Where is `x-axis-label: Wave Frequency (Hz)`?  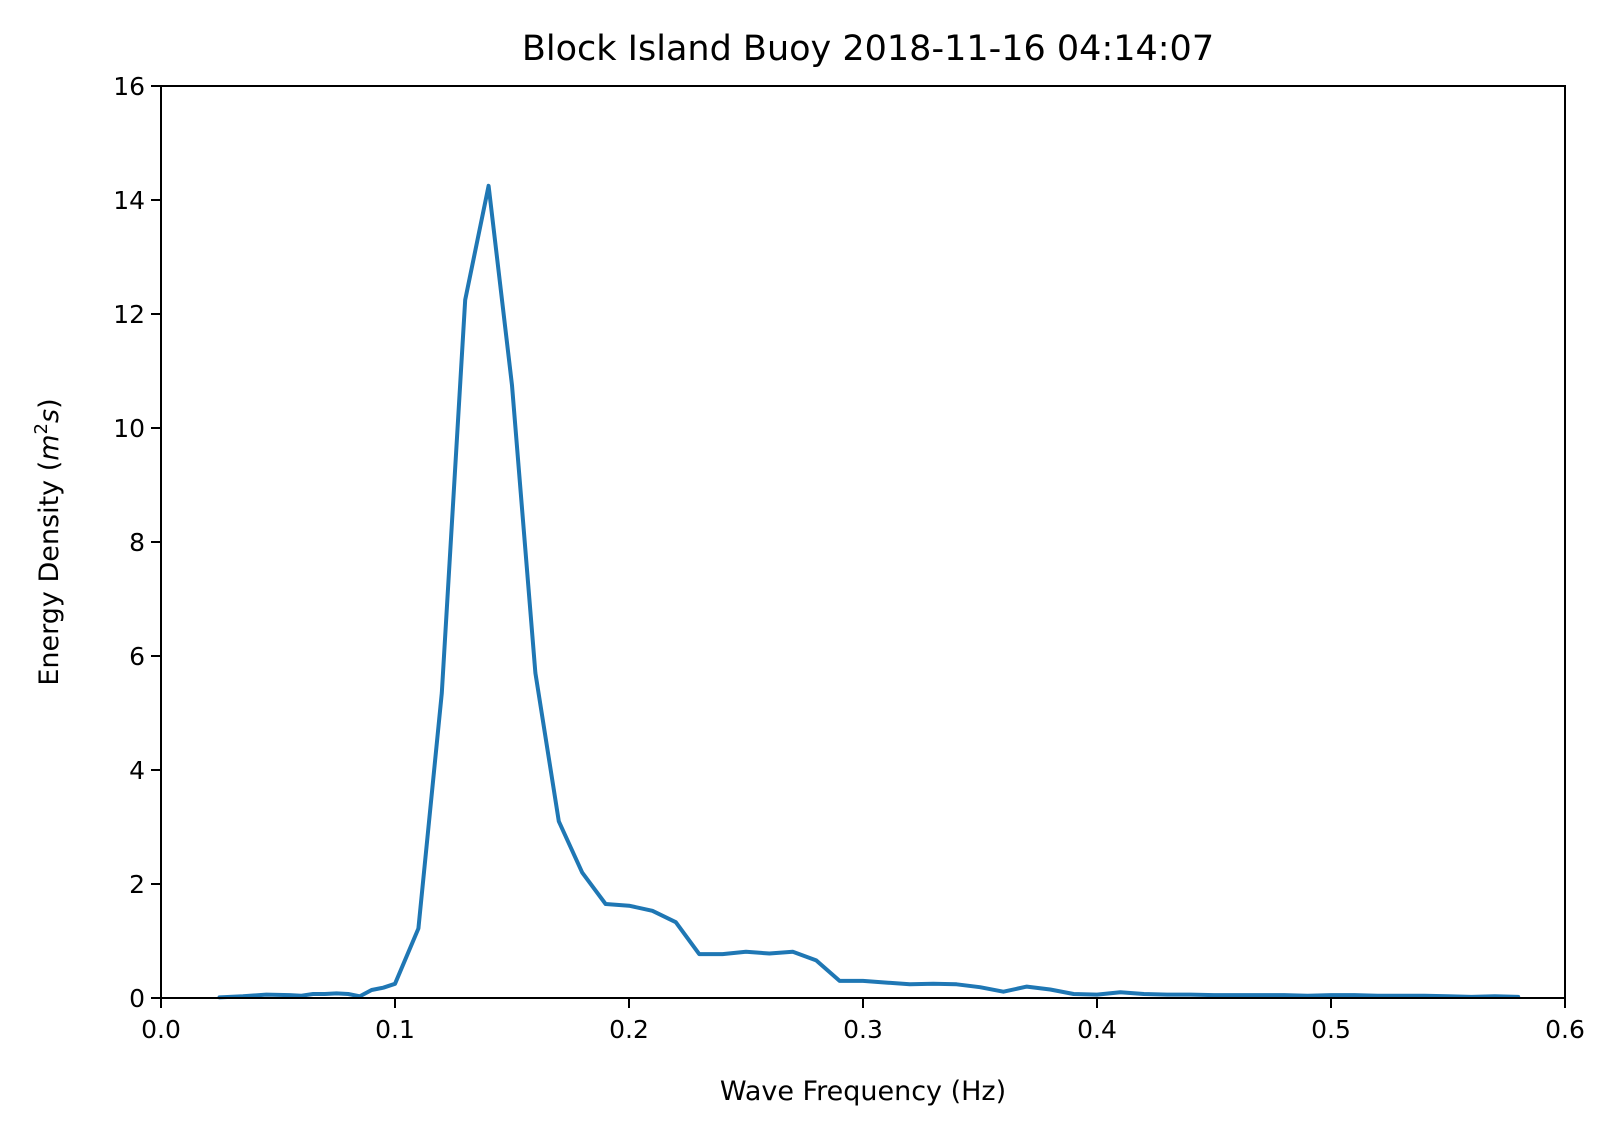 x-axis-label: Wave Frequency (Hz) is located at coordinates (863, 1091).